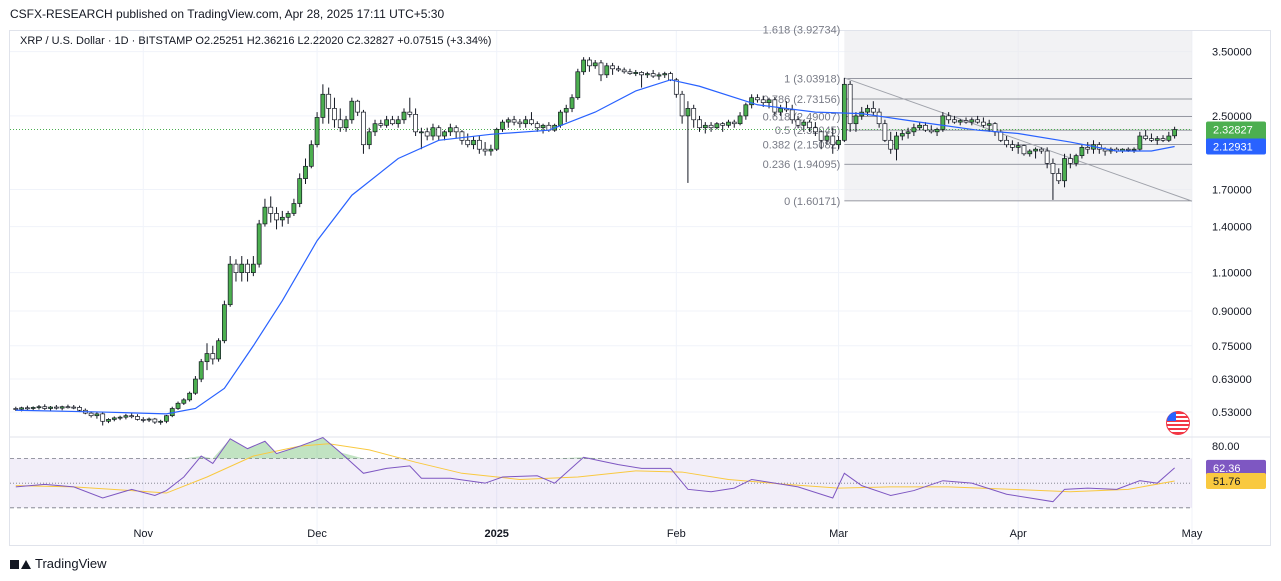  What do you see at coordinates (1232, 274) in the screenshot?
I see `price-axis-label: 1.10000` at bounding box center [1232, 274].